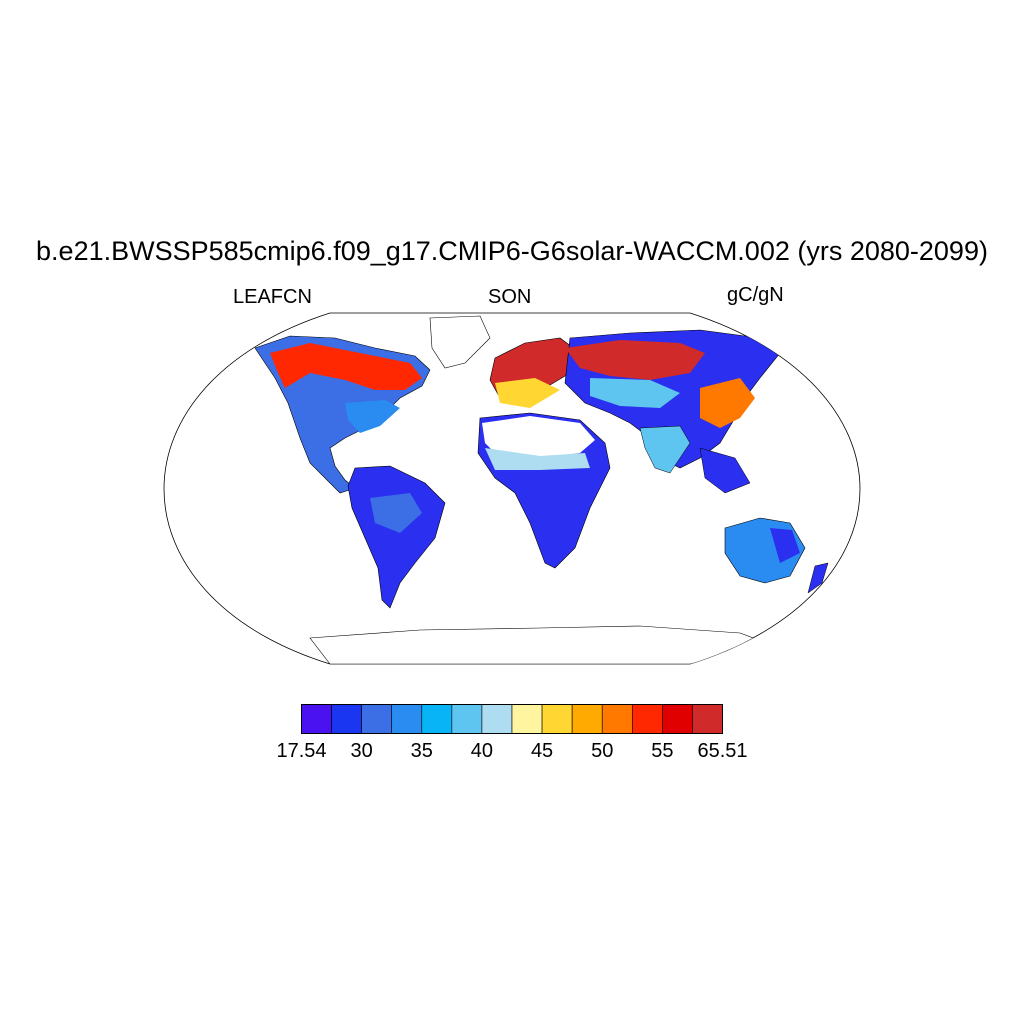  Describe the element at coordinates (725, 470) in the screenshot. I see `southeast-asia` at that location.